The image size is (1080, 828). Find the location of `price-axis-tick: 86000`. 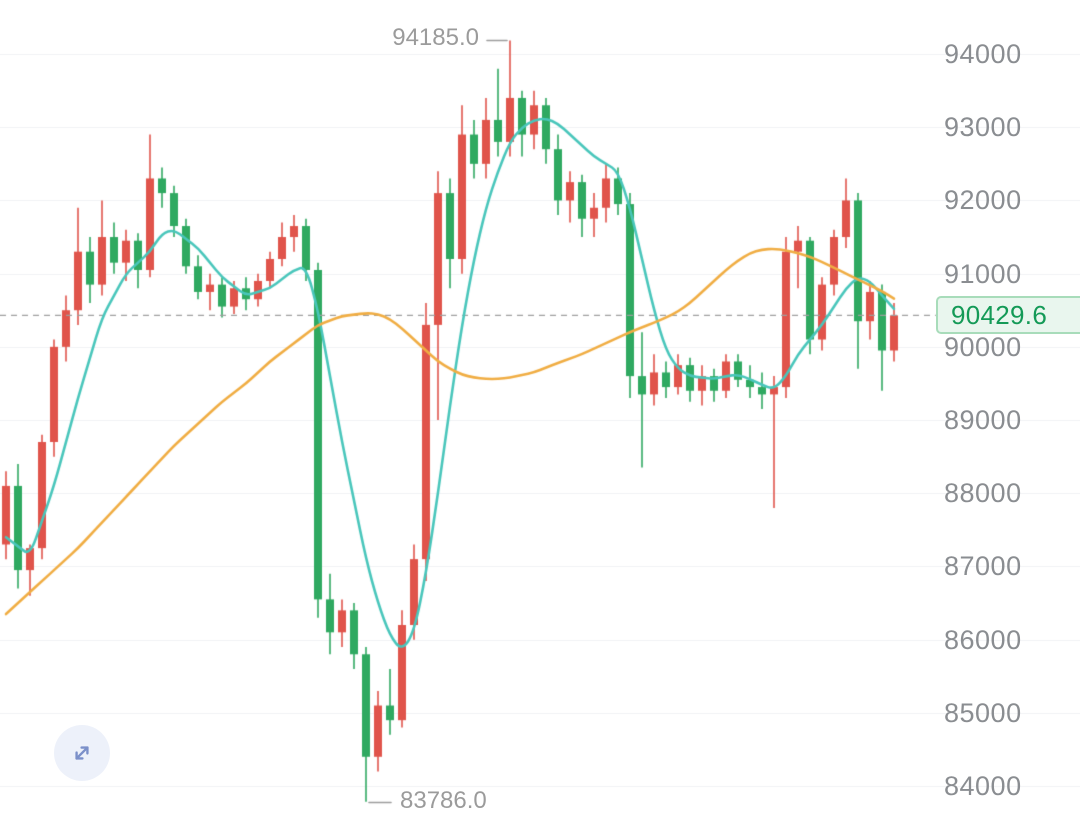

price-axis-tick: 86000 is located at coordinates (983, 639).